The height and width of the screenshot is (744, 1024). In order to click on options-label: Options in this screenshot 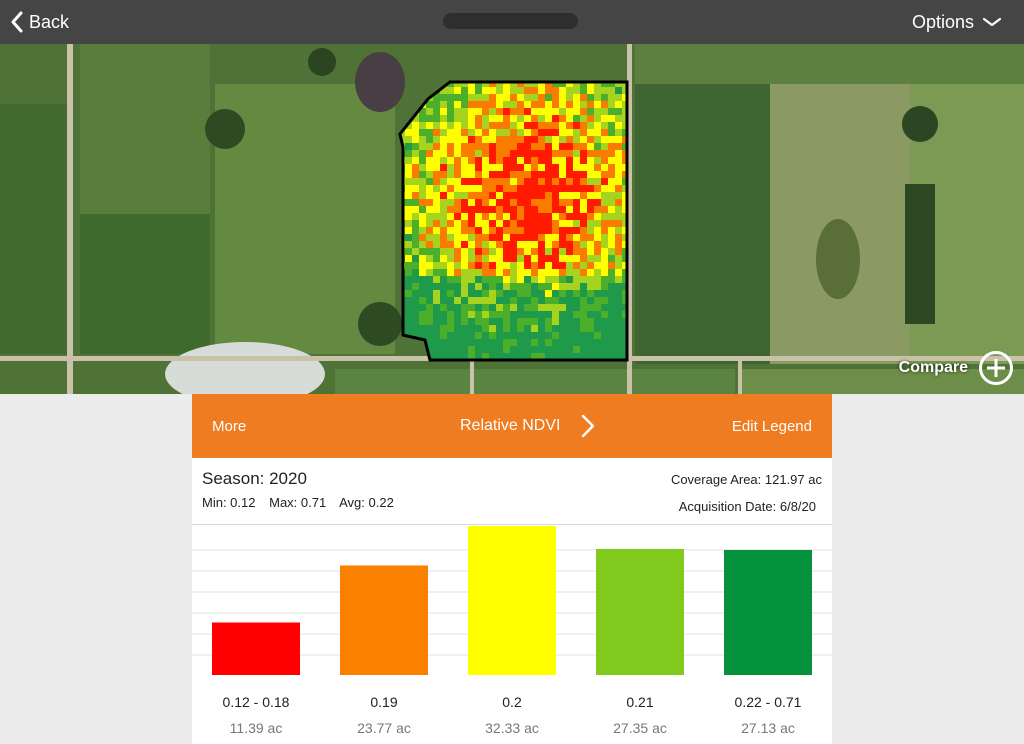, I will do `click(942, 21)`.